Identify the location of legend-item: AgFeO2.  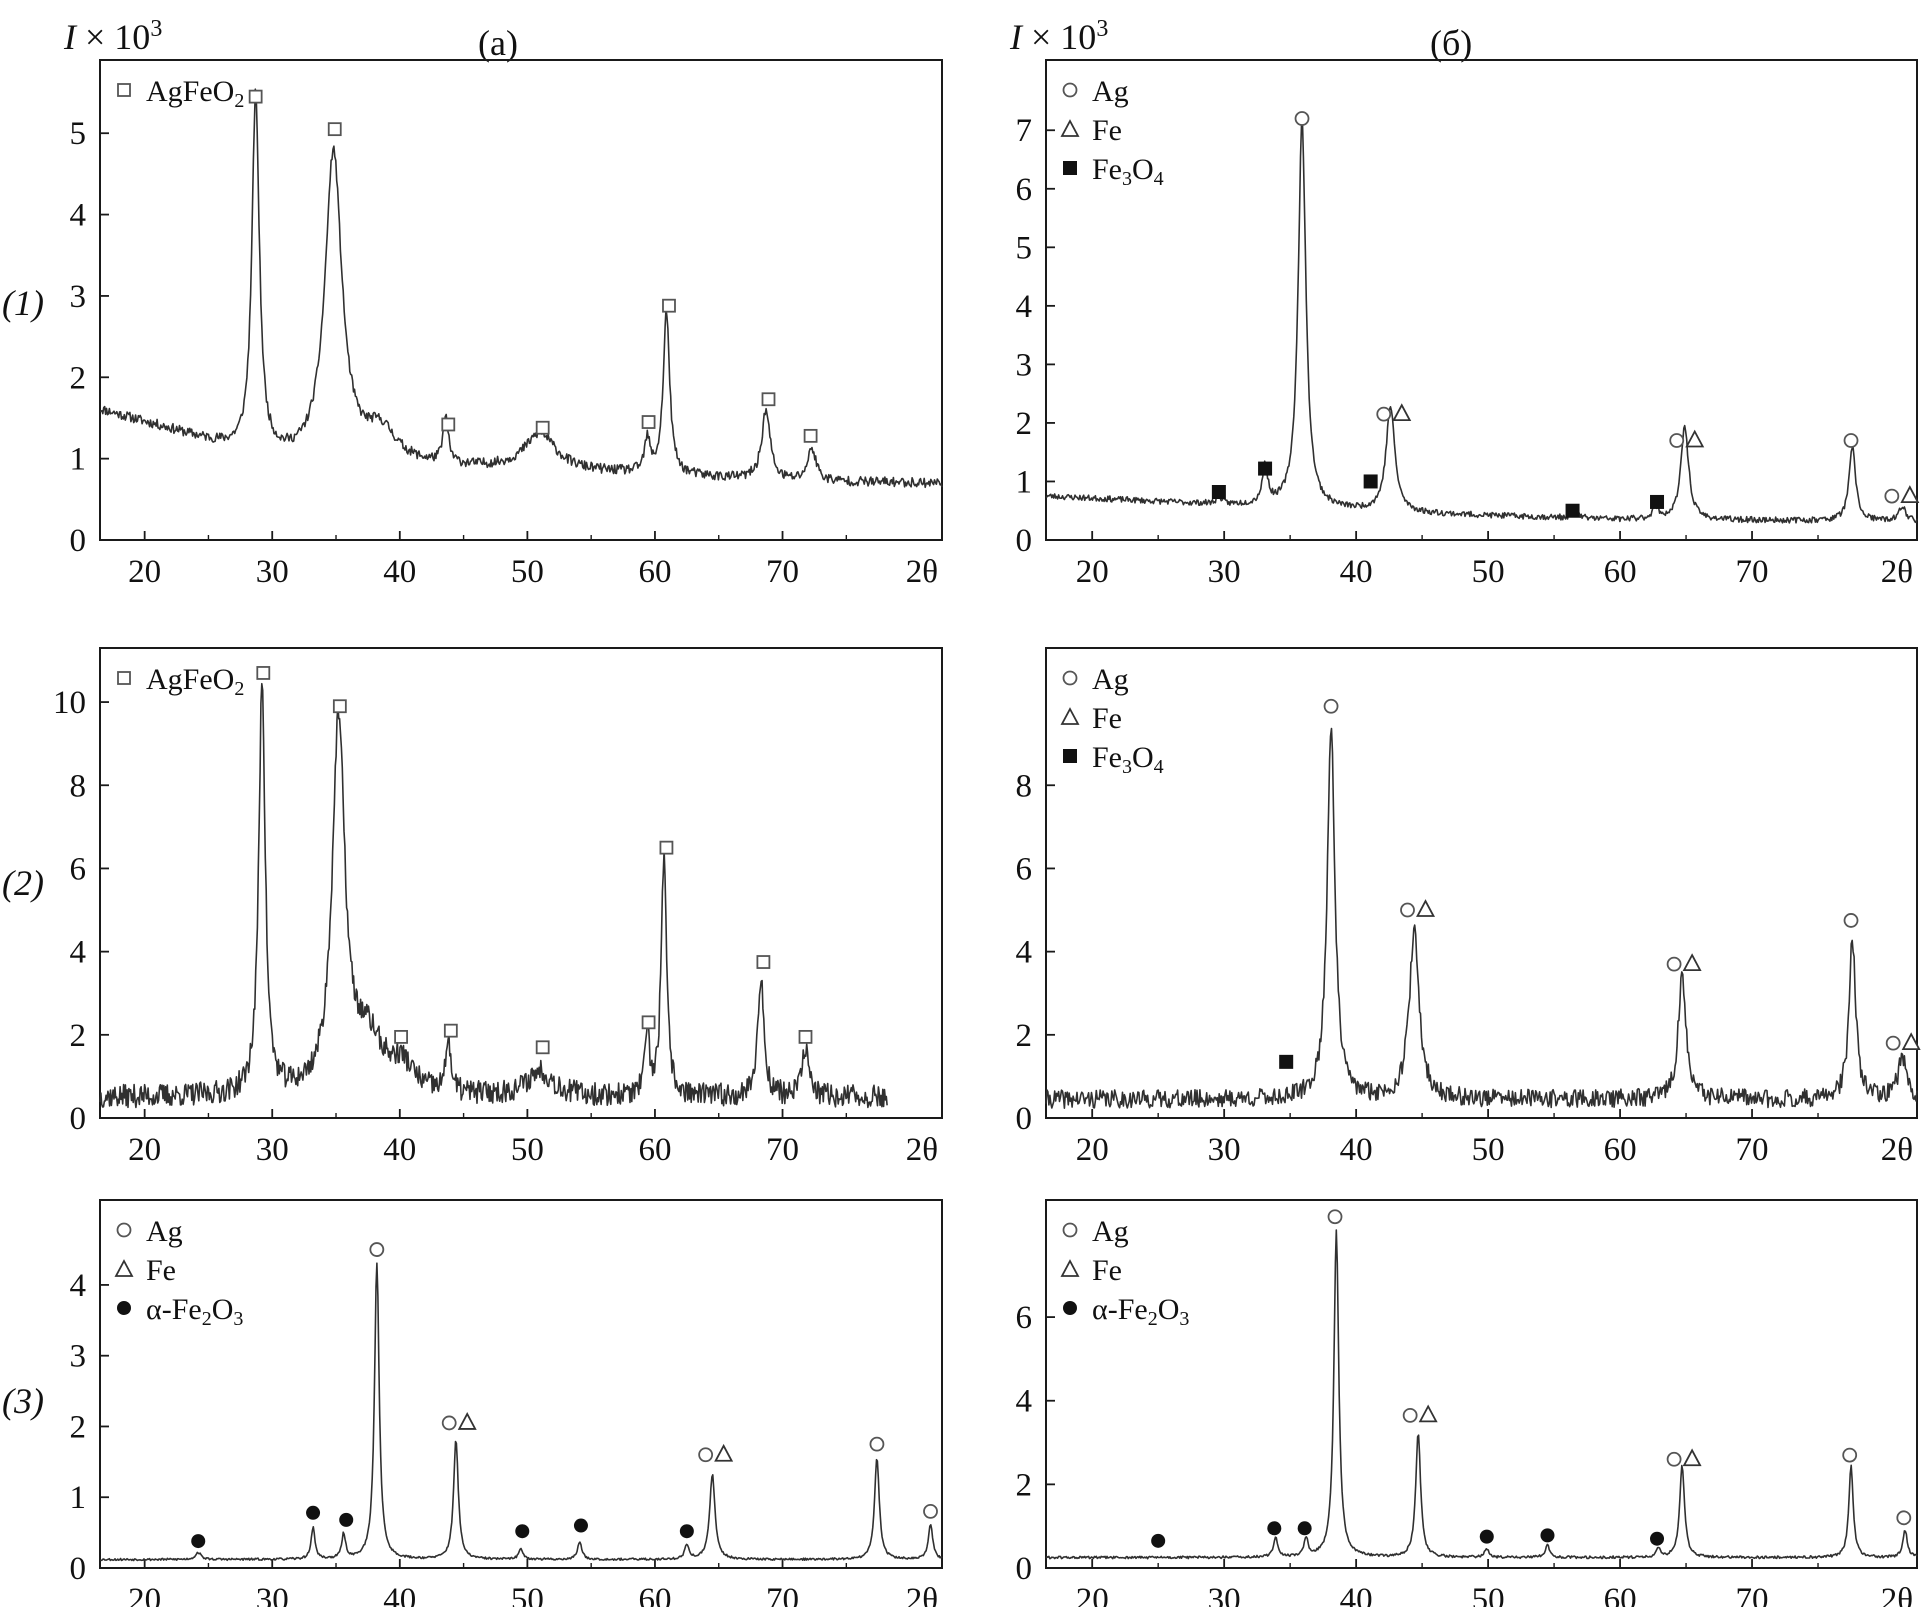
(180, 93).